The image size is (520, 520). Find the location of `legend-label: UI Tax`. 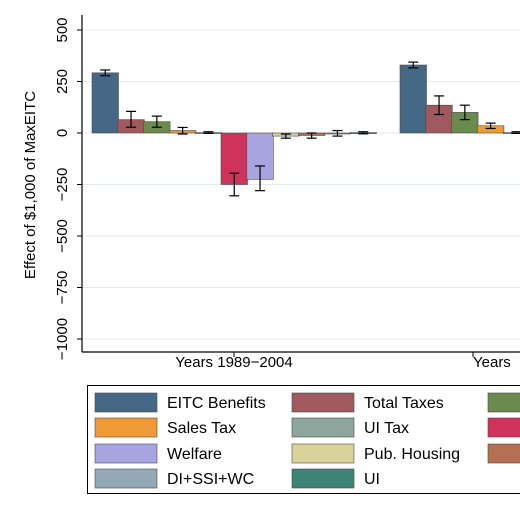

legend-label: UI Tax is located at coordinates (386, 428).